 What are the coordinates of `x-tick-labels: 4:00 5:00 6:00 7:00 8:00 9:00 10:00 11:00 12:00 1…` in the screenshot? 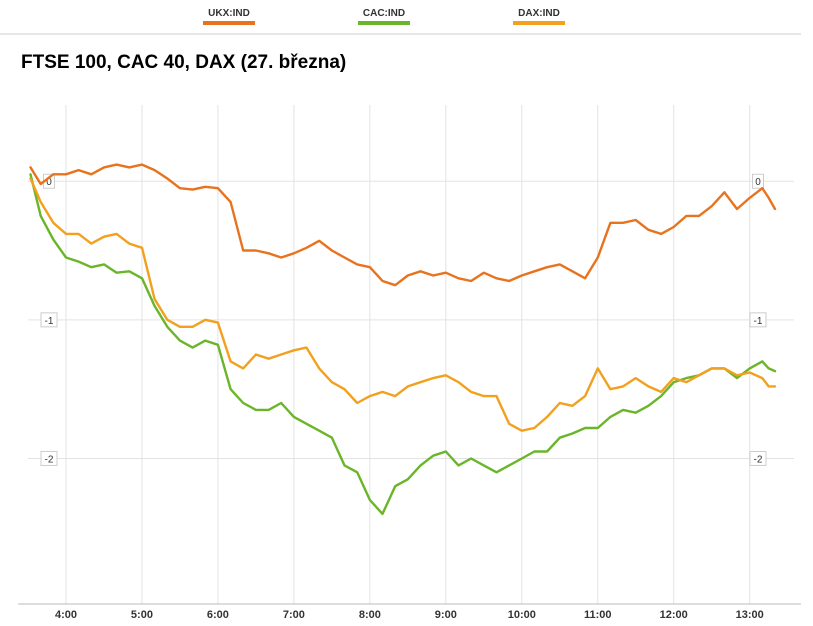 It's located at (409, 615).